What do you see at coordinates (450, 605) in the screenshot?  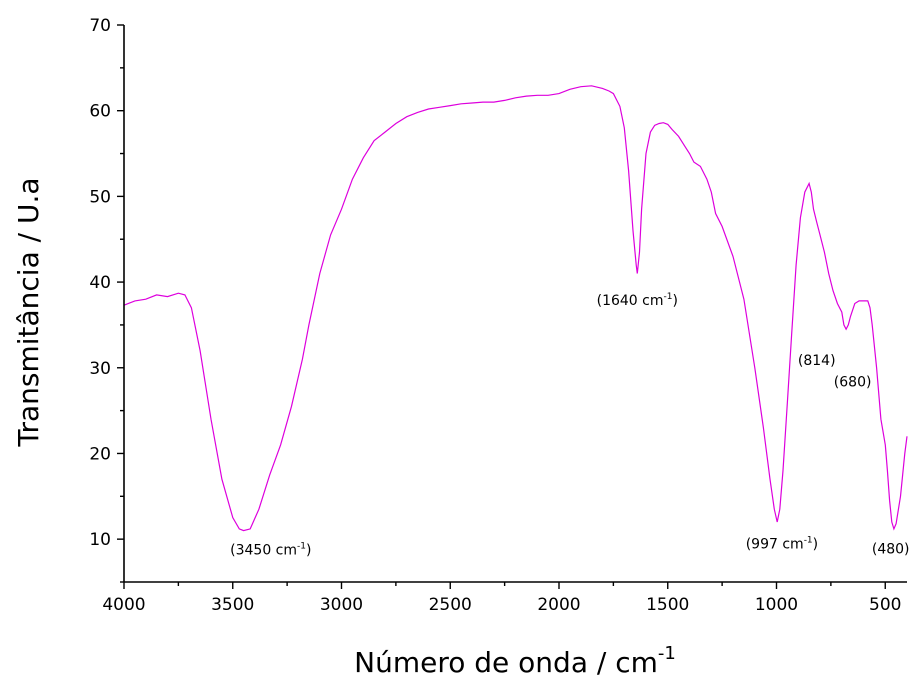 I see `x-tick-label: 2500` at bounding box center [450, 605].